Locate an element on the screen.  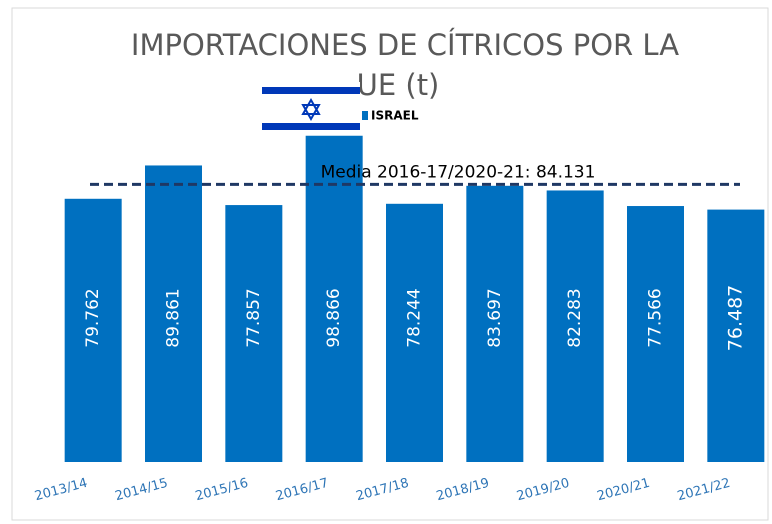
value-label: 89.861 is located at coordinates (174, 317).